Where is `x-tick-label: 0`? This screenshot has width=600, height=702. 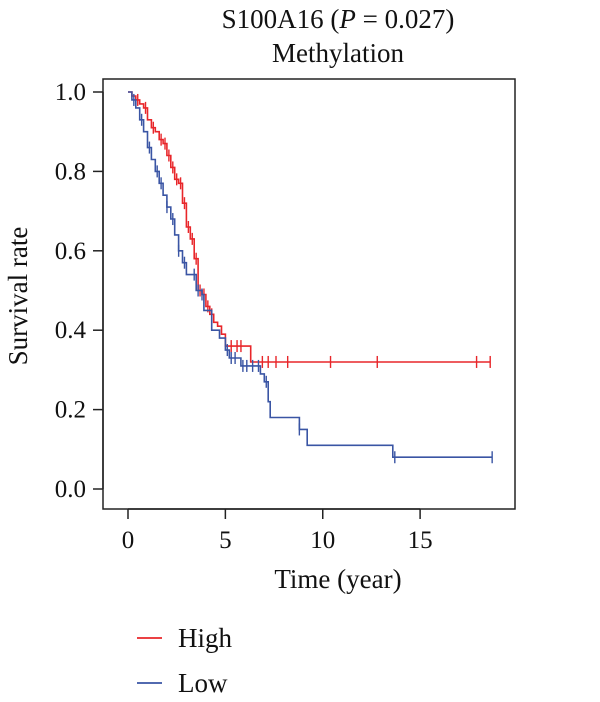
x-tick-label: 0 is located at coordinates (128, 540).